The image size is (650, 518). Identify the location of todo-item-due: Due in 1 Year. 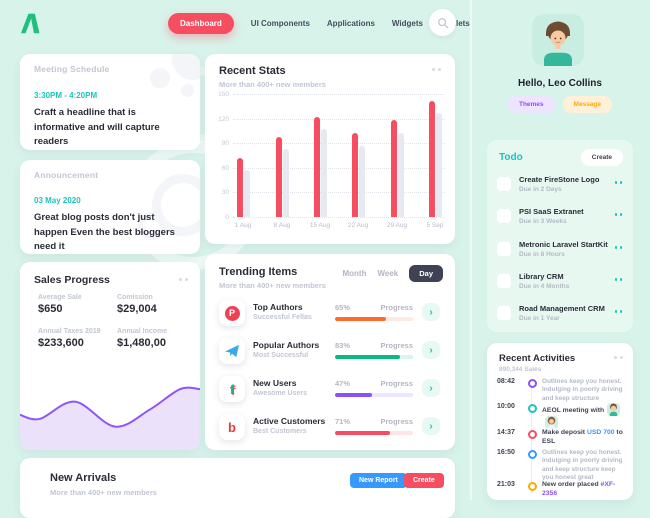
(539, 318).